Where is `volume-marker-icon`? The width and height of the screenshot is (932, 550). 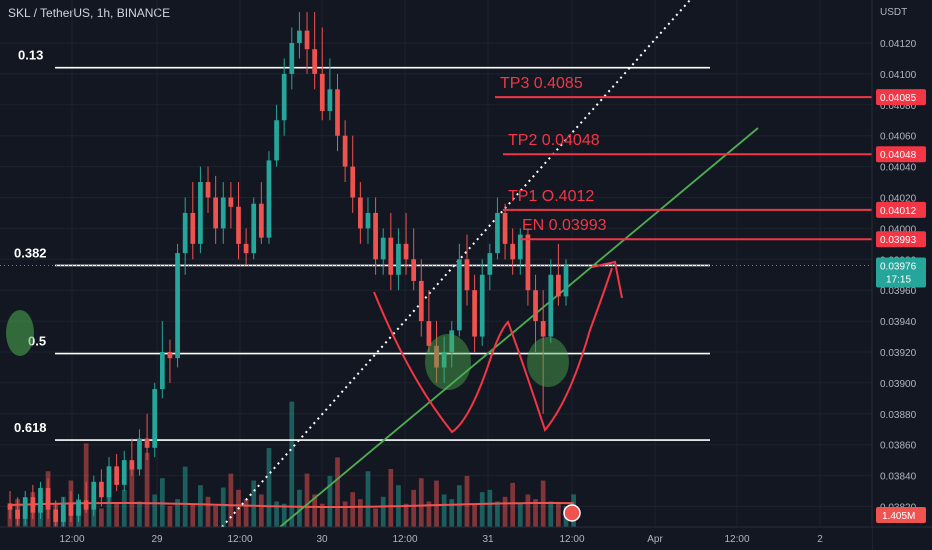 volume-marker-icon is located at coordinates (572, 513).